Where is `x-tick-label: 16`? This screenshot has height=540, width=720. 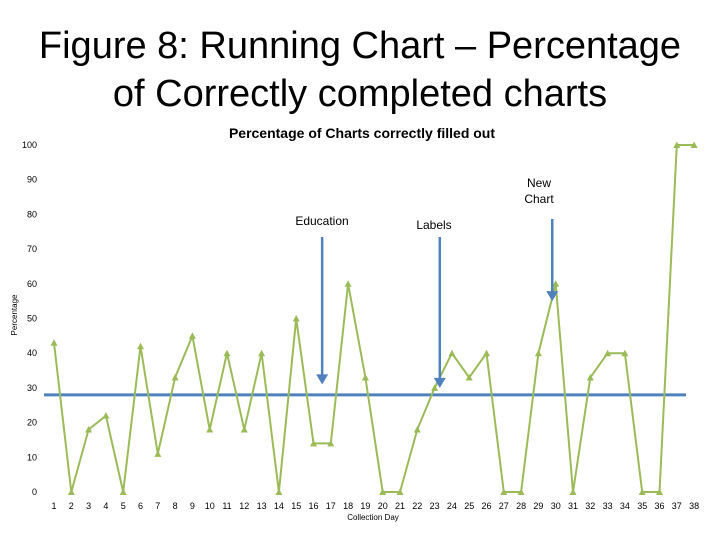
x-tick-label: 16 is located at coordinates (313, 506).